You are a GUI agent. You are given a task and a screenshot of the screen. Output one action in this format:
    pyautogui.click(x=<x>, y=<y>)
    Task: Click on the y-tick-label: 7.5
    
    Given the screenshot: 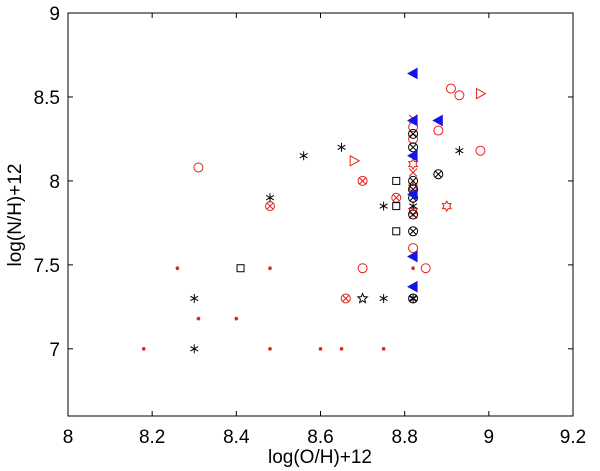 What is the action you would take?
    pyautogui.click(x=47, y=266)
    